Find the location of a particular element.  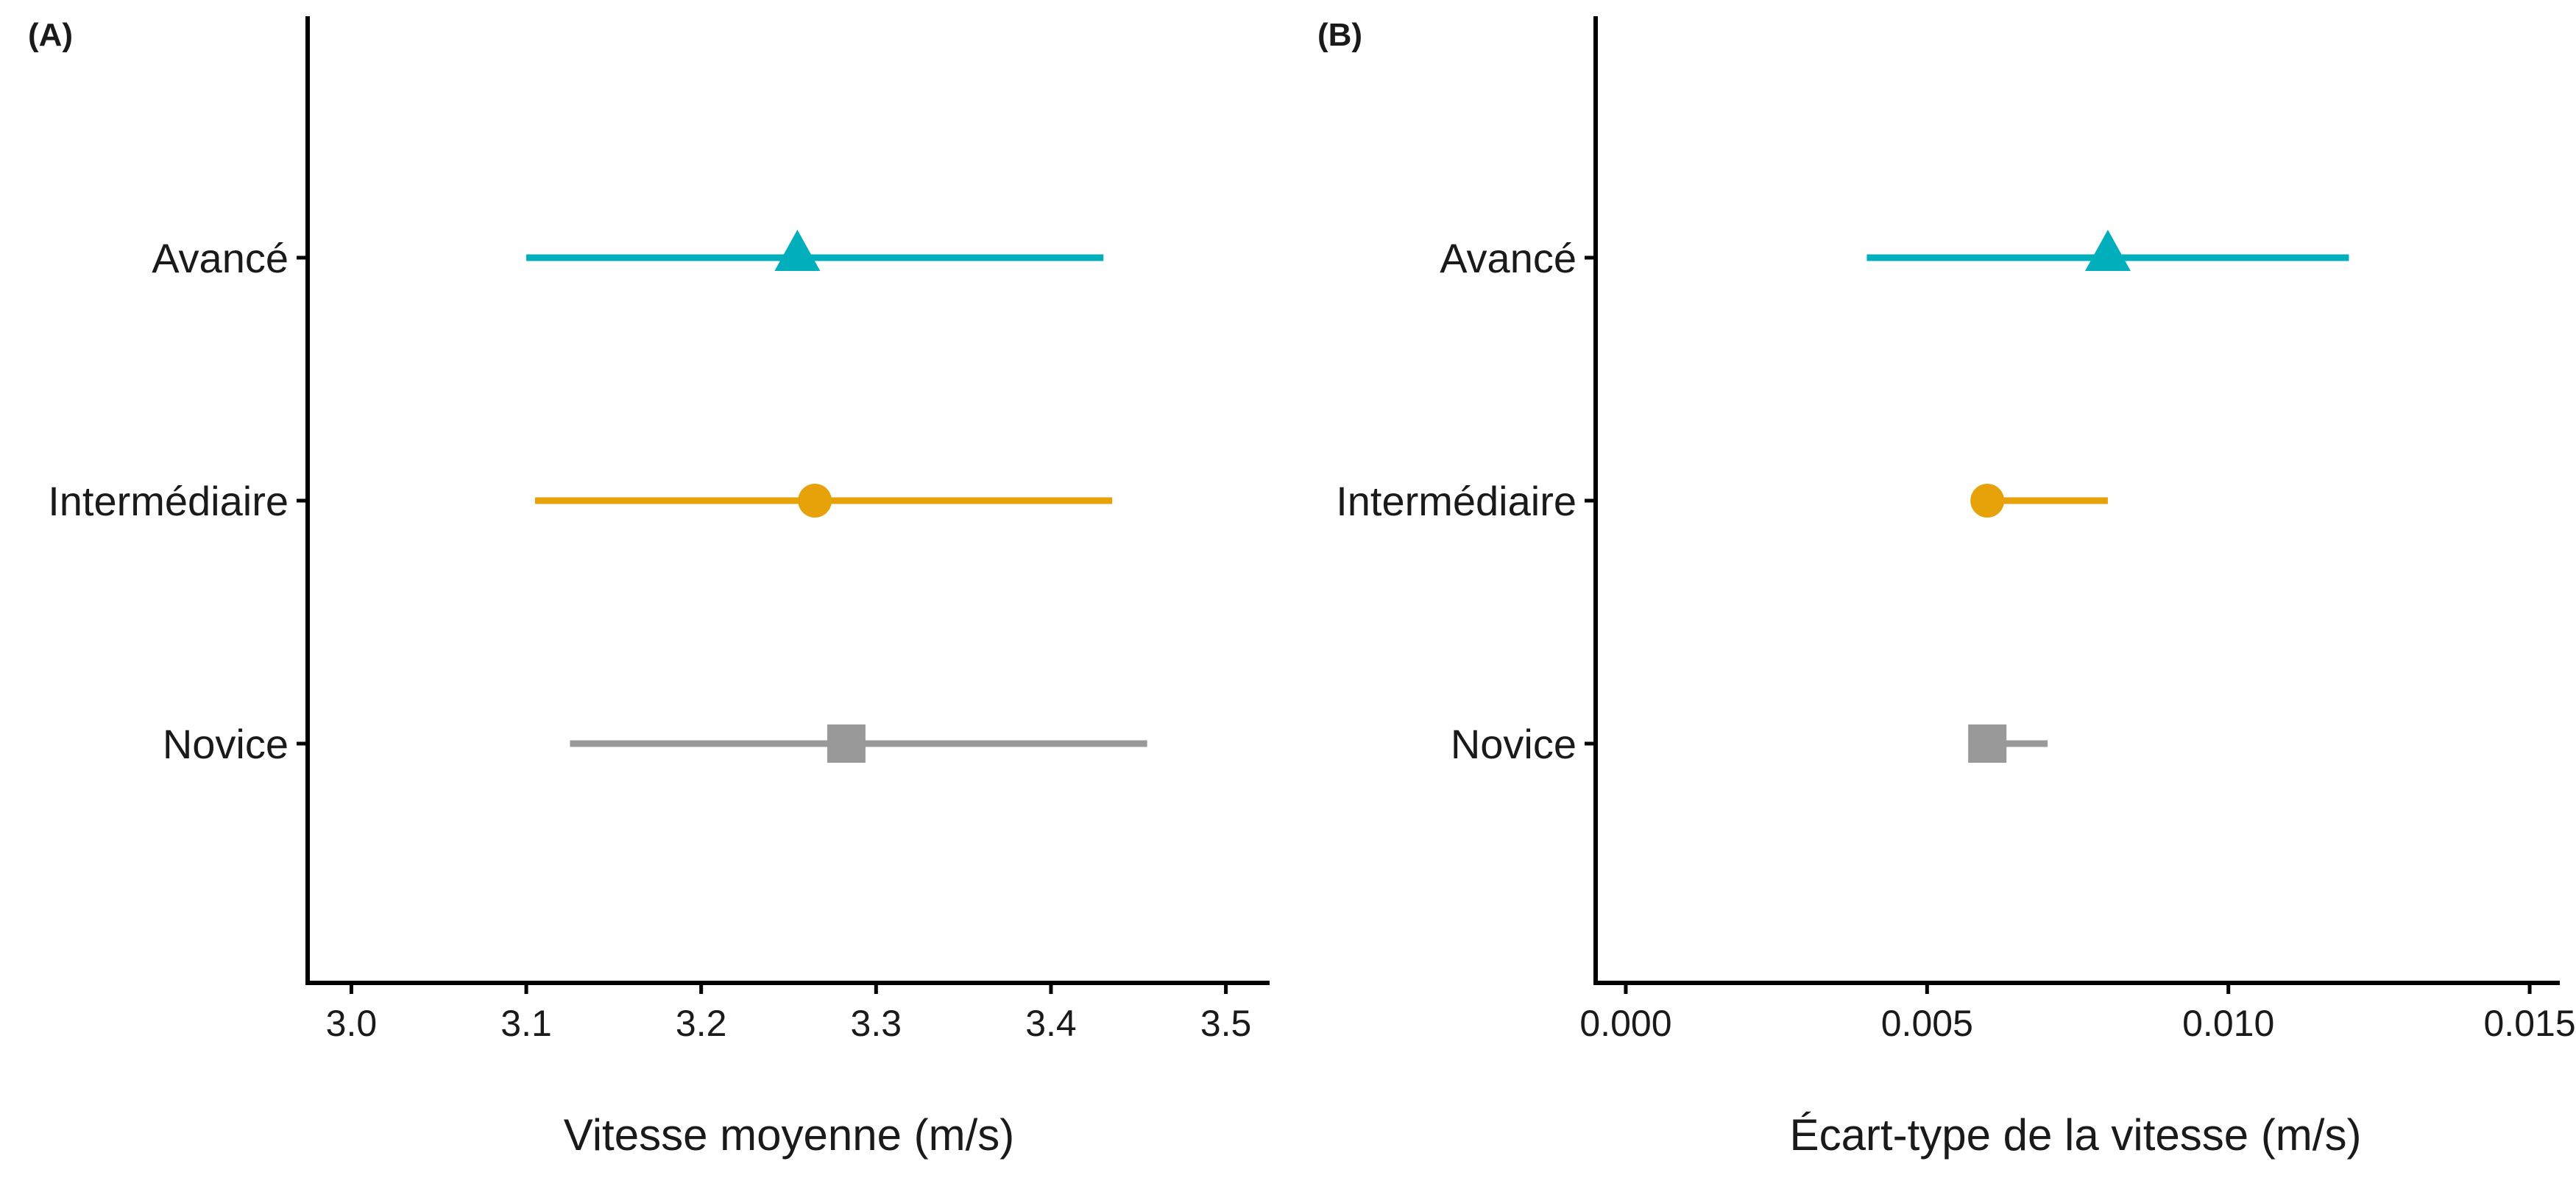

x-tick-label: 3.2 is located at coordinates (701, 1023).